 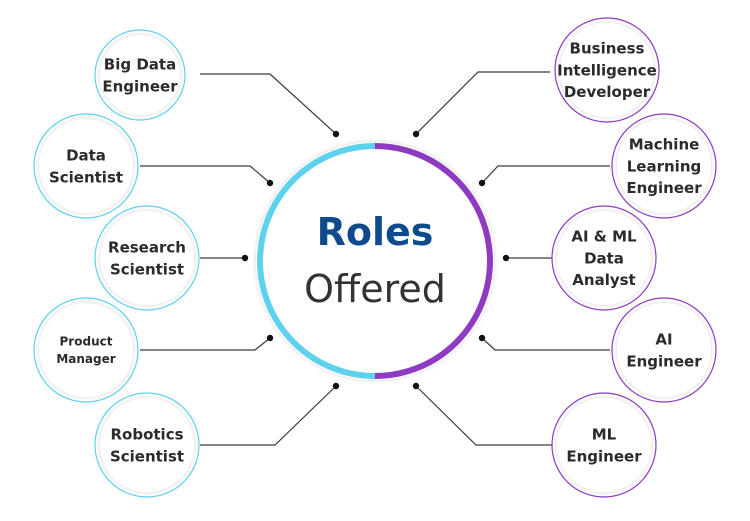 I want to click on role-label-research-scientist-line-2: Scientist, so click(x=147, y=269).